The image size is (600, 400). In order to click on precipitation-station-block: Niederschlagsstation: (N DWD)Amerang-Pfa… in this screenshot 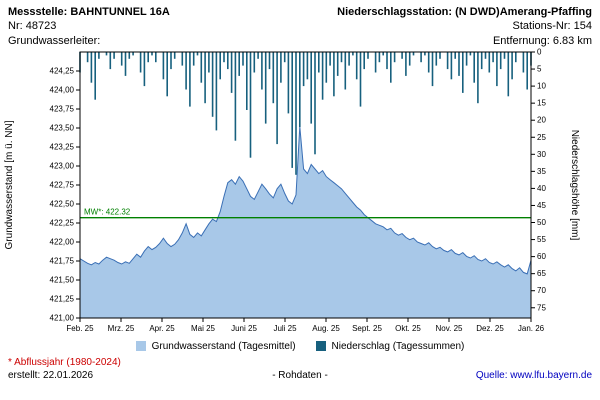, I will do `click(464, 26)`.